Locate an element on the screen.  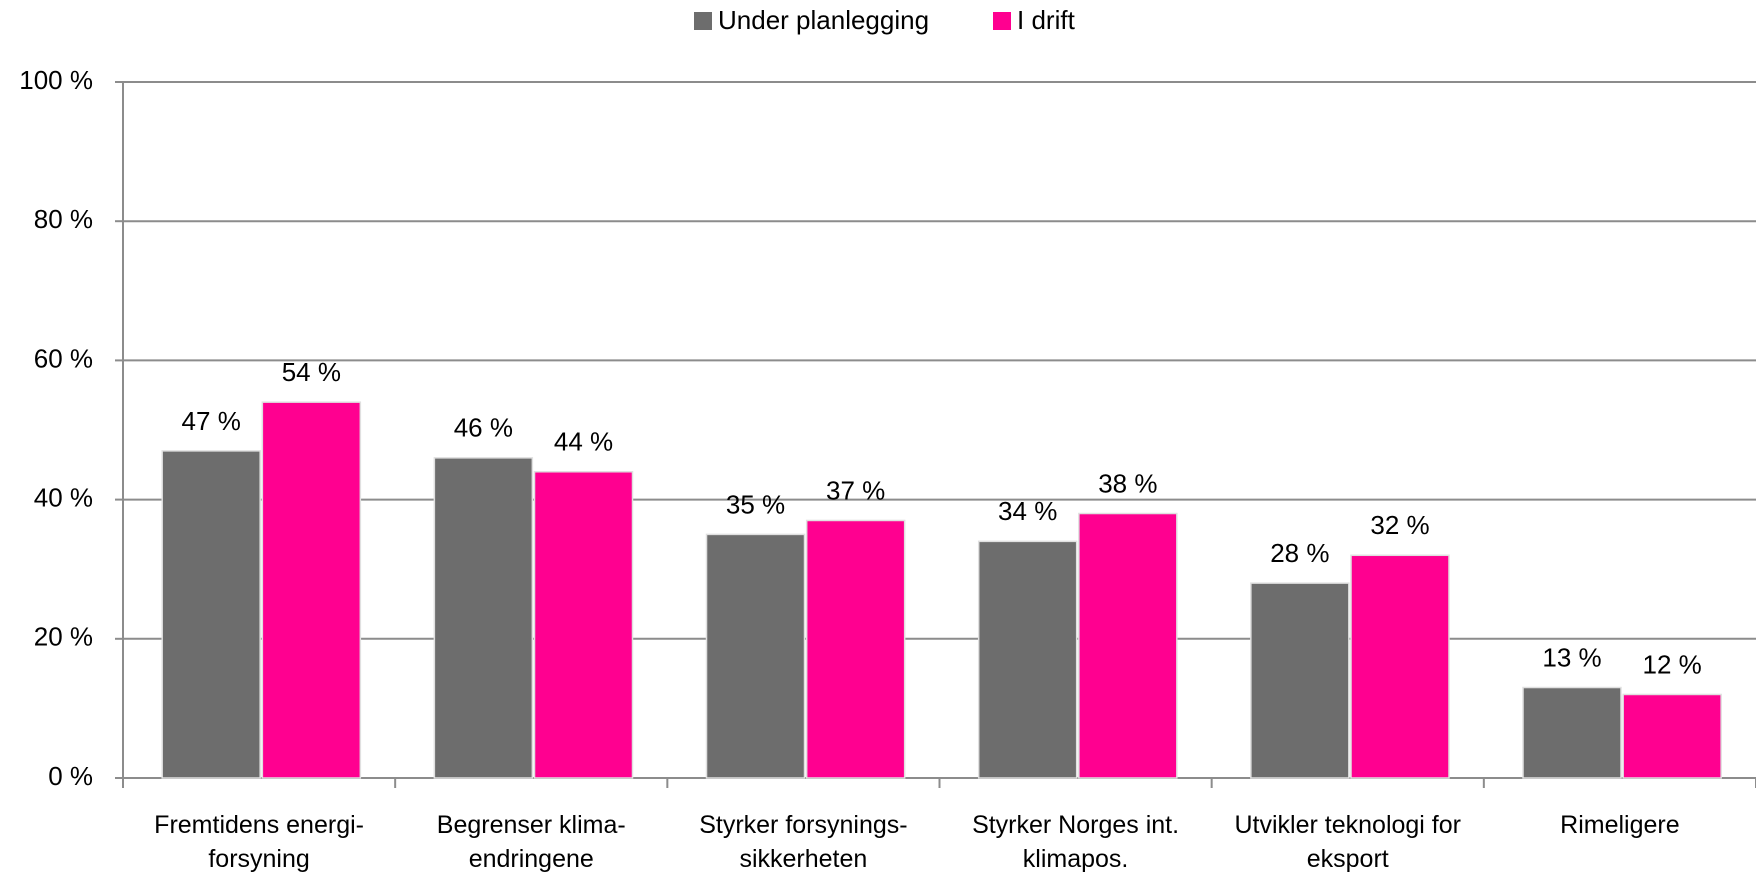
value-label: 13 % is located at coordinates (1571, 657).